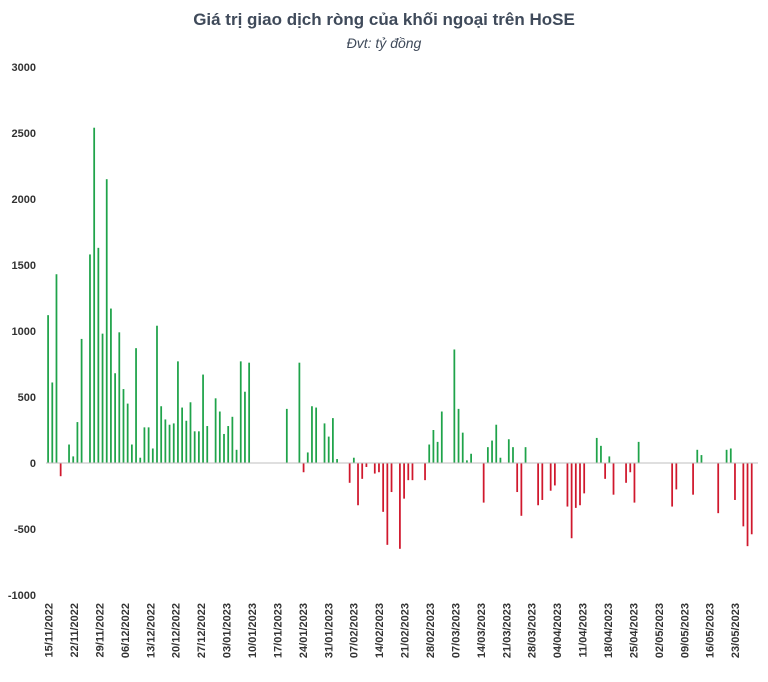 The width and height of the screenshot is (768, 682). I want to click on x-tick-label: 06/12/2022, so click(126, 630).